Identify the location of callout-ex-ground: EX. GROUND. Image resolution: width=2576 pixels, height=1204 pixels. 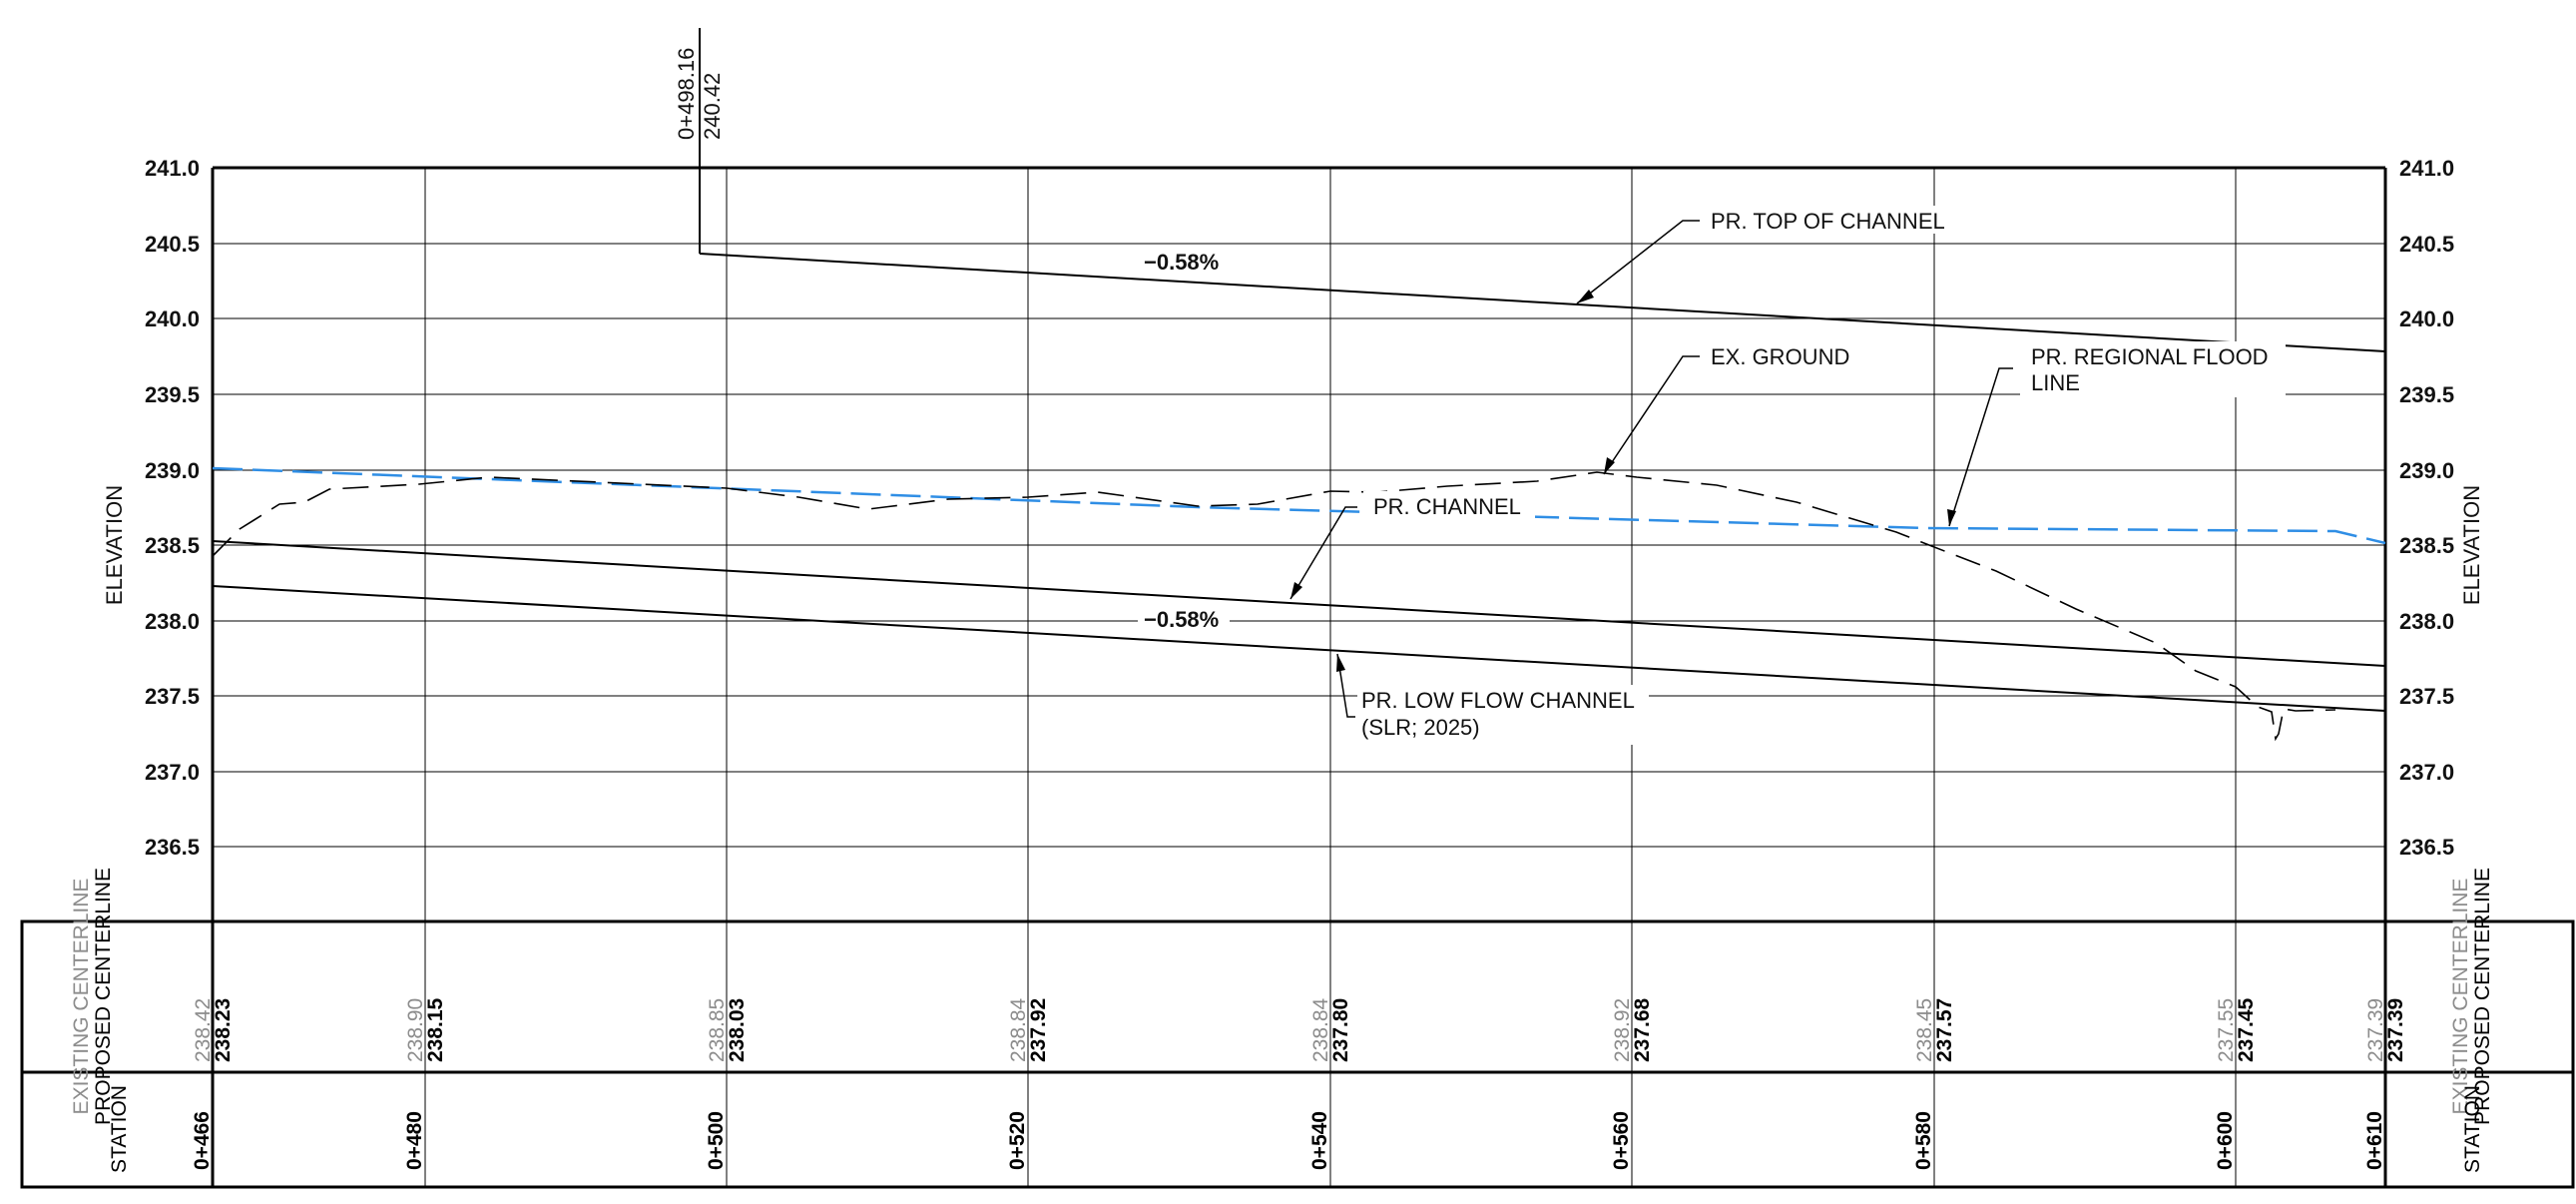
(1780, 357).